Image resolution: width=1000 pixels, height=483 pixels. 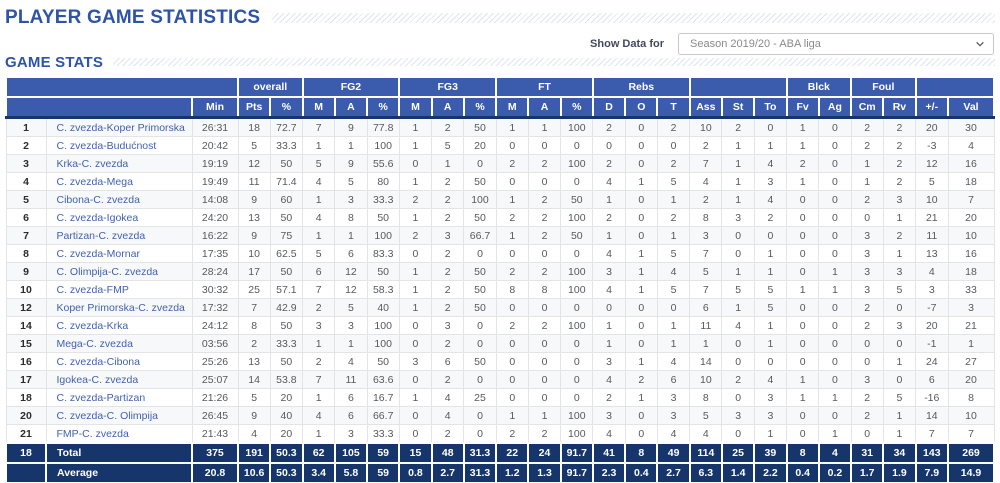 I want to click on game-link: Krka-C. zvezda, so click(x=92, y=163).